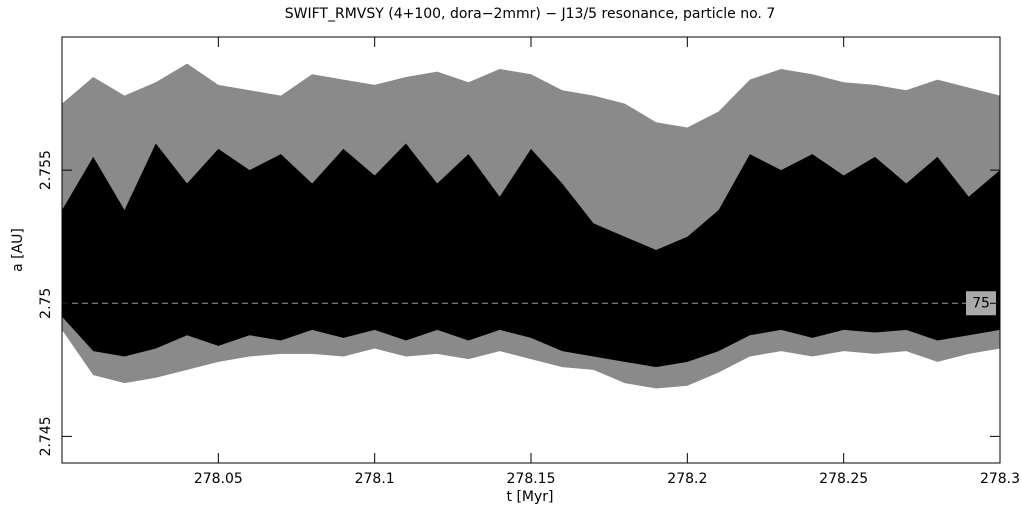 This screenshot has height=515, width=1021. I want to click on x-tick-label: 278.3, so click(1000, 479).